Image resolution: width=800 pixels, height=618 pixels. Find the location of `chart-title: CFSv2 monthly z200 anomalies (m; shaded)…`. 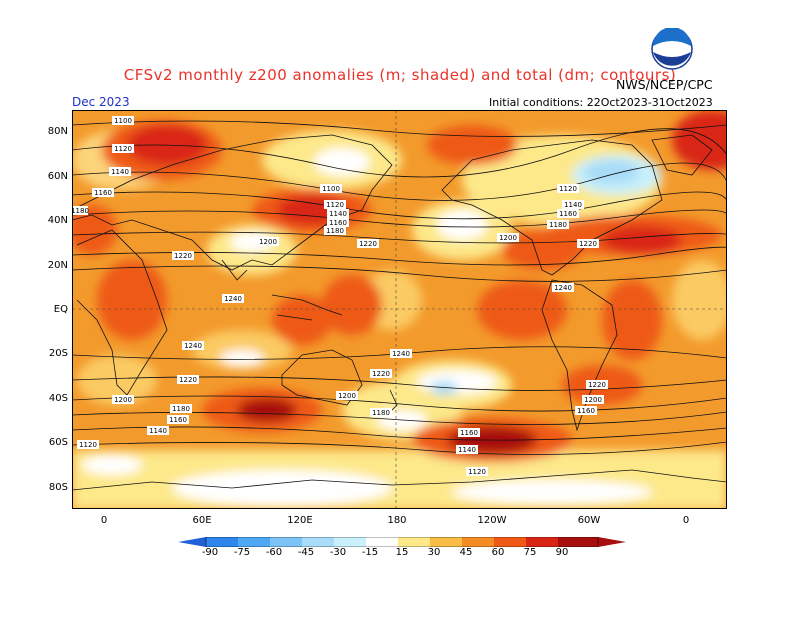

chart-title: CFSv2 monthly z200 anomalies (m; shaded)… is located at coordinates (400, 75).